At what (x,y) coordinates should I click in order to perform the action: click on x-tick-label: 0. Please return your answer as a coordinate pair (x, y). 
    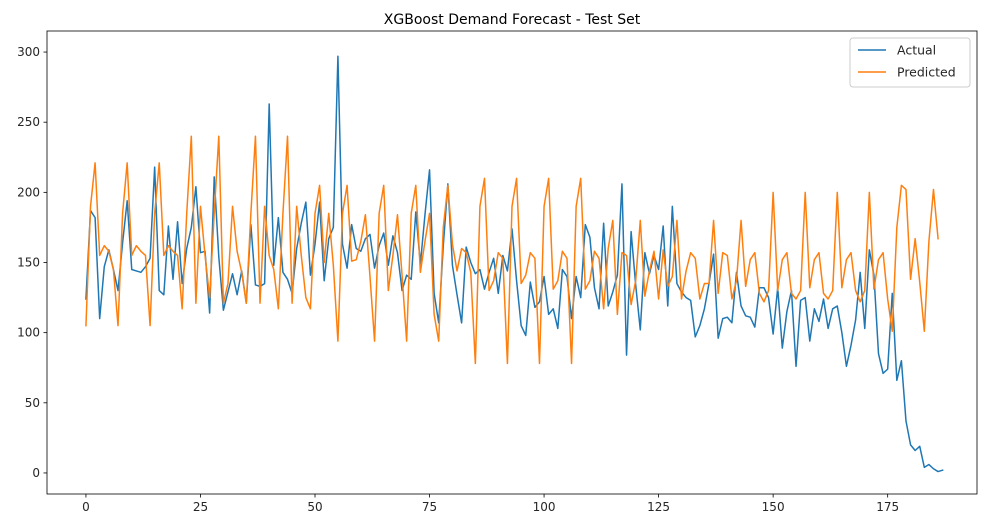
    Looking at the image, I should click on (86, 507).